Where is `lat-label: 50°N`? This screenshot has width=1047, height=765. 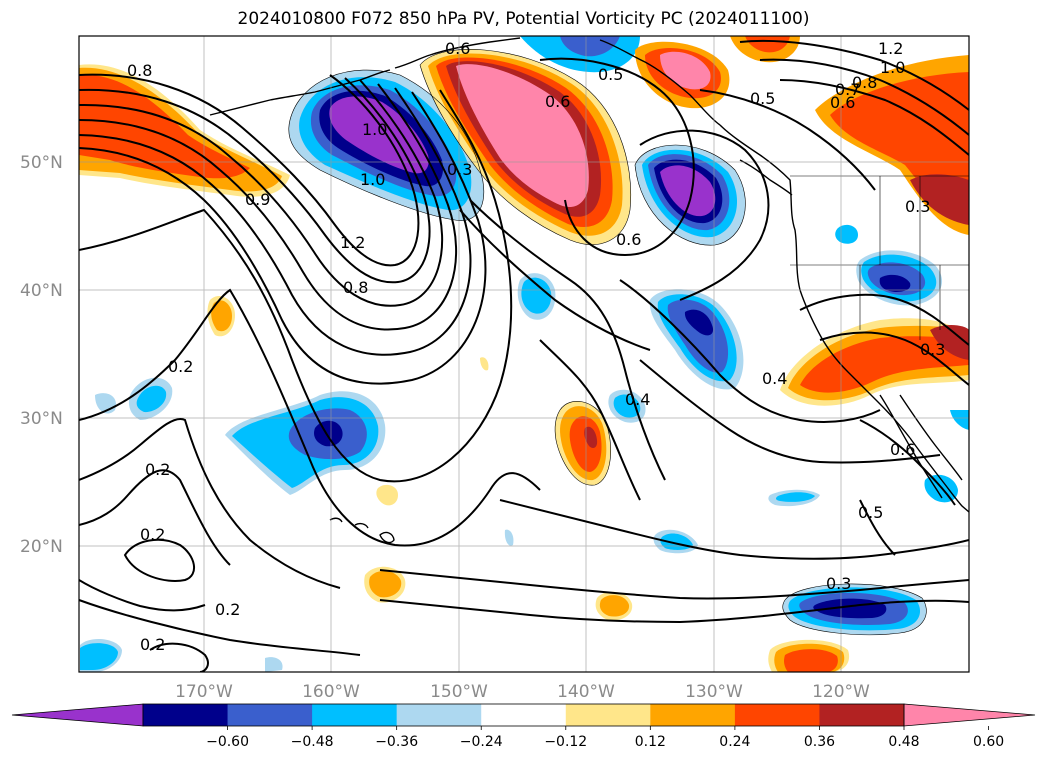 lat-label: 50°N is located at coordinates (41, 163).